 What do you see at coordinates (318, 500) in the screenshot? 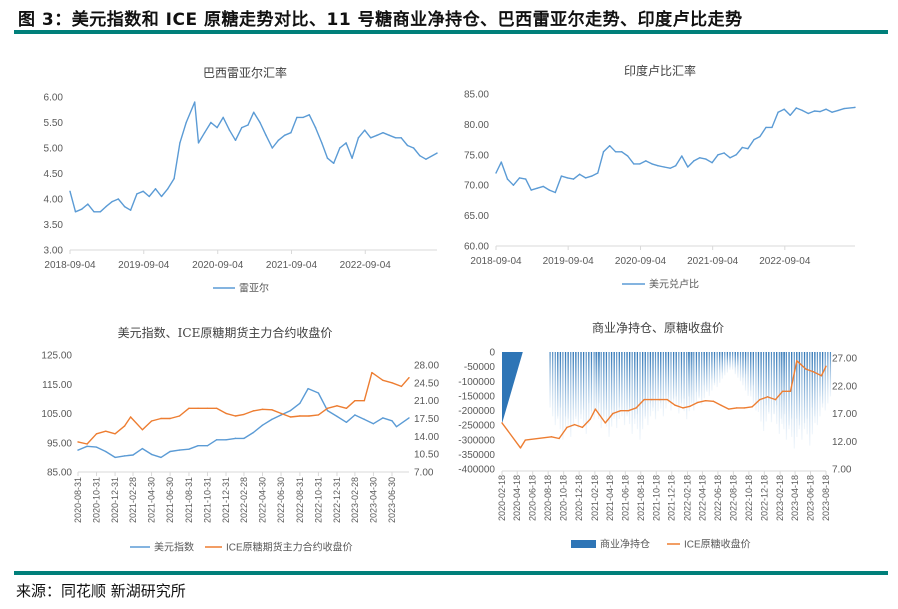
I see `x-tick-label: 2022-10-31` at bounding box center [318, 500].